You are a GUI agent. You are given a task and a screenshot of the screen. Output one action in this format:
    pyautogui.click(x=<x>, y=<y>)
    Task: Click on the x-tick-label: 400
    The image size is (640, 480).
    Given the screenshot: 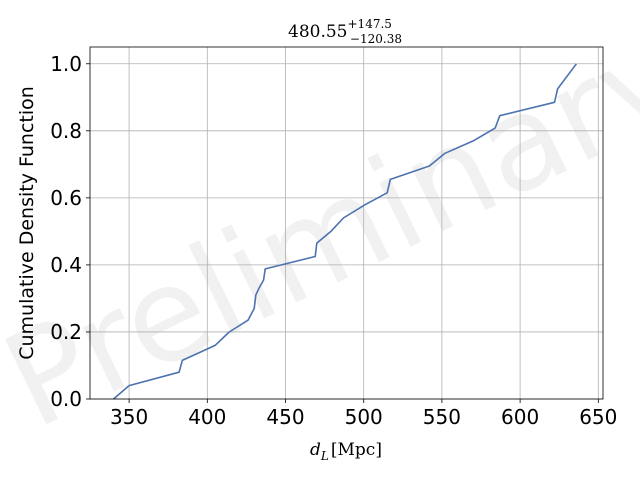 What is the action you would take?
    pyautogui.click(x=207, y=417)
    